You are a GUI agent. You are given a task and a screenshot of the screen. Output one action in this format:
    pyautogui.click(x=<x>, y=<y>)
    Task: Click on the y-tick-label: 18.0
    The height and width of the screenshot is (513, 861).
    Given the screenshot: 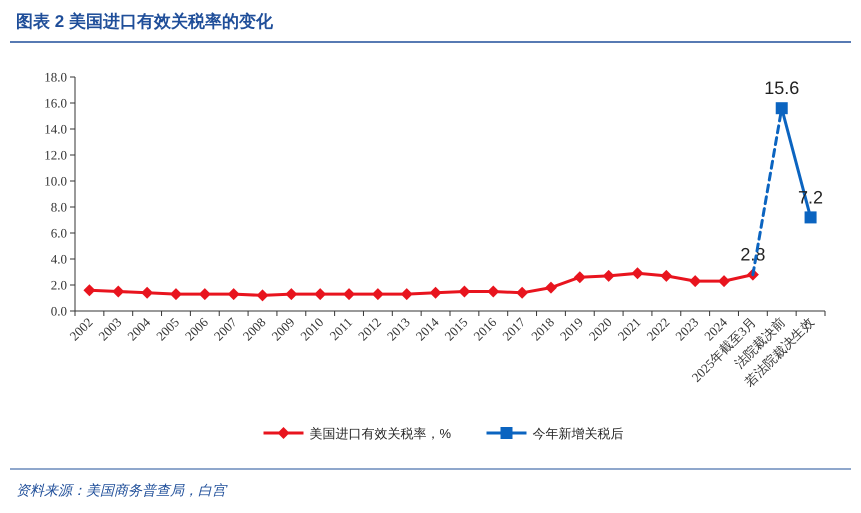 What is the action you would take?
    pyautogui.click(x=55, y=77)
    